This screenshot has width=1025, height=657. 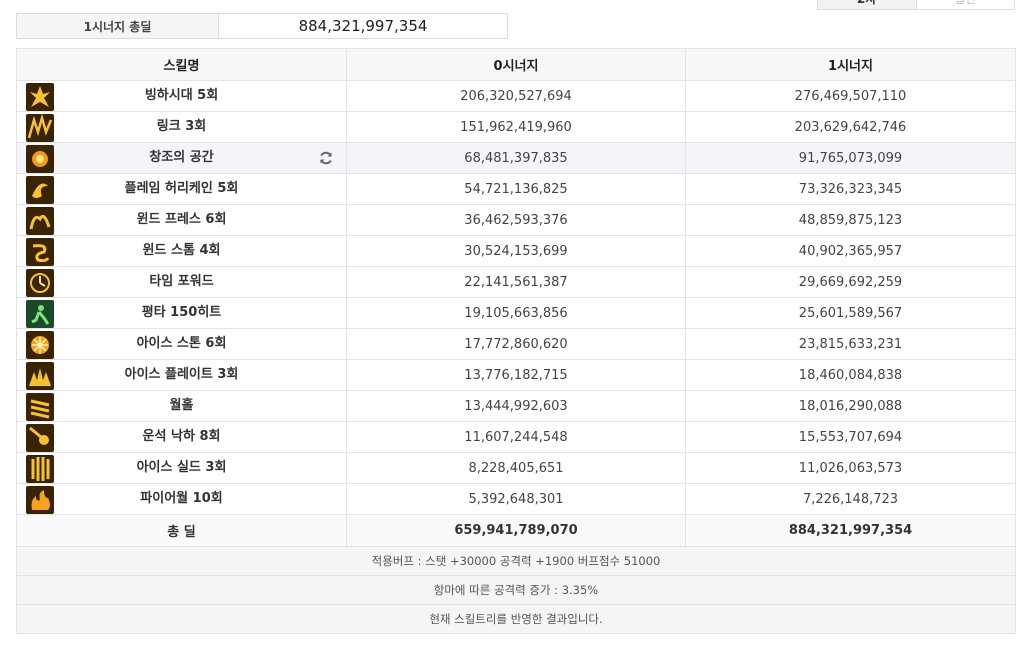 I want to click on damage-synergy-0: 13,444,992,603, so click(x=516, y=406).